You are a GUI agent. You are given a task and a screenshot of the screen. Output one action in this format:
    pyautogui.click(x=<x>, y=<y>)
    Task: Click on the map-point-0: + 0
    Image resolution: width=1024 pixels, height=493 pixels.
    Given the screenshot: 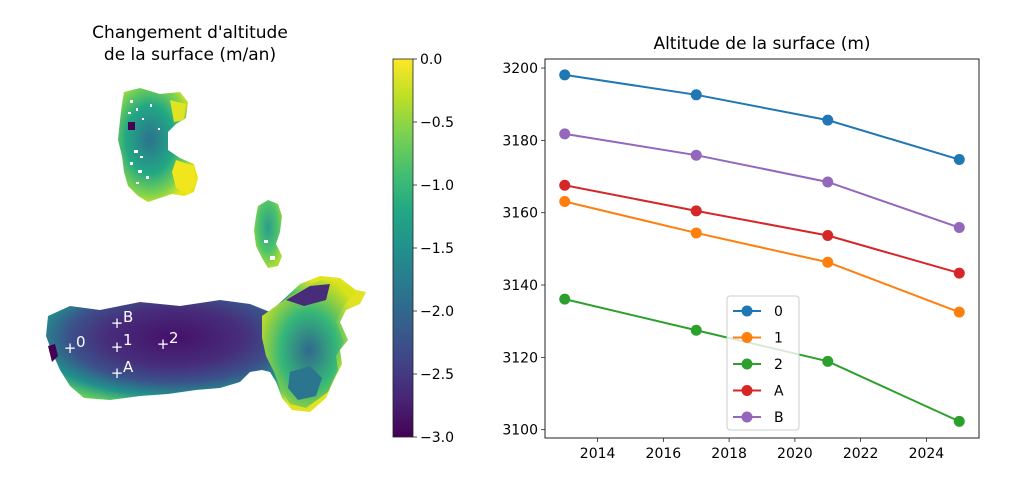 What is the action you would take?
    pyautogui.click(x=75, y=345)
    